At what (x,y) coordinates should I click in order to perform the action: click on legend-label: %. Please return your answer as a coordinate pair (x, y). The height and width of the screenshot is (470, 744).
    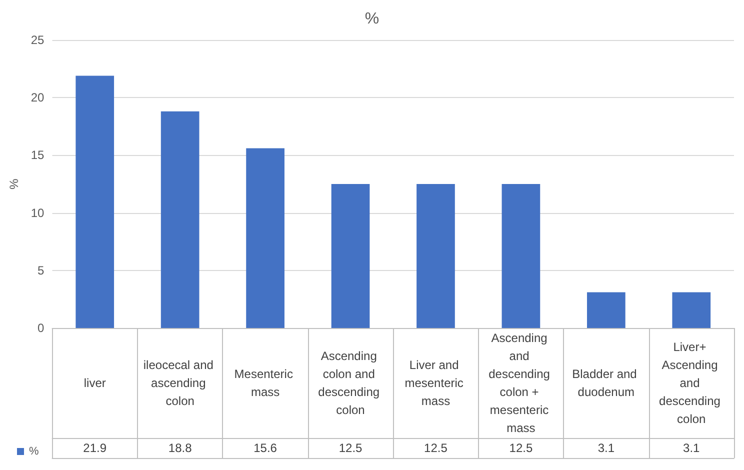
    Looking at the image, I should click on (34, 452).